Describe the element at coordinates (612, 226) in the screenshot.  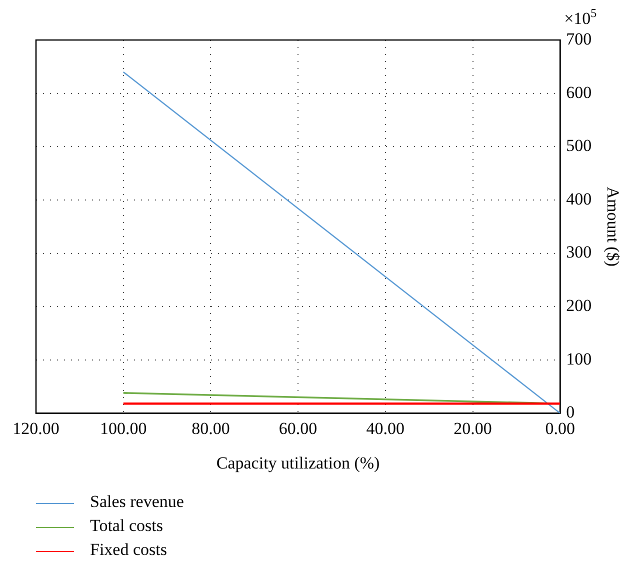
I see `y-axis-title: Amount ($)` at that location.